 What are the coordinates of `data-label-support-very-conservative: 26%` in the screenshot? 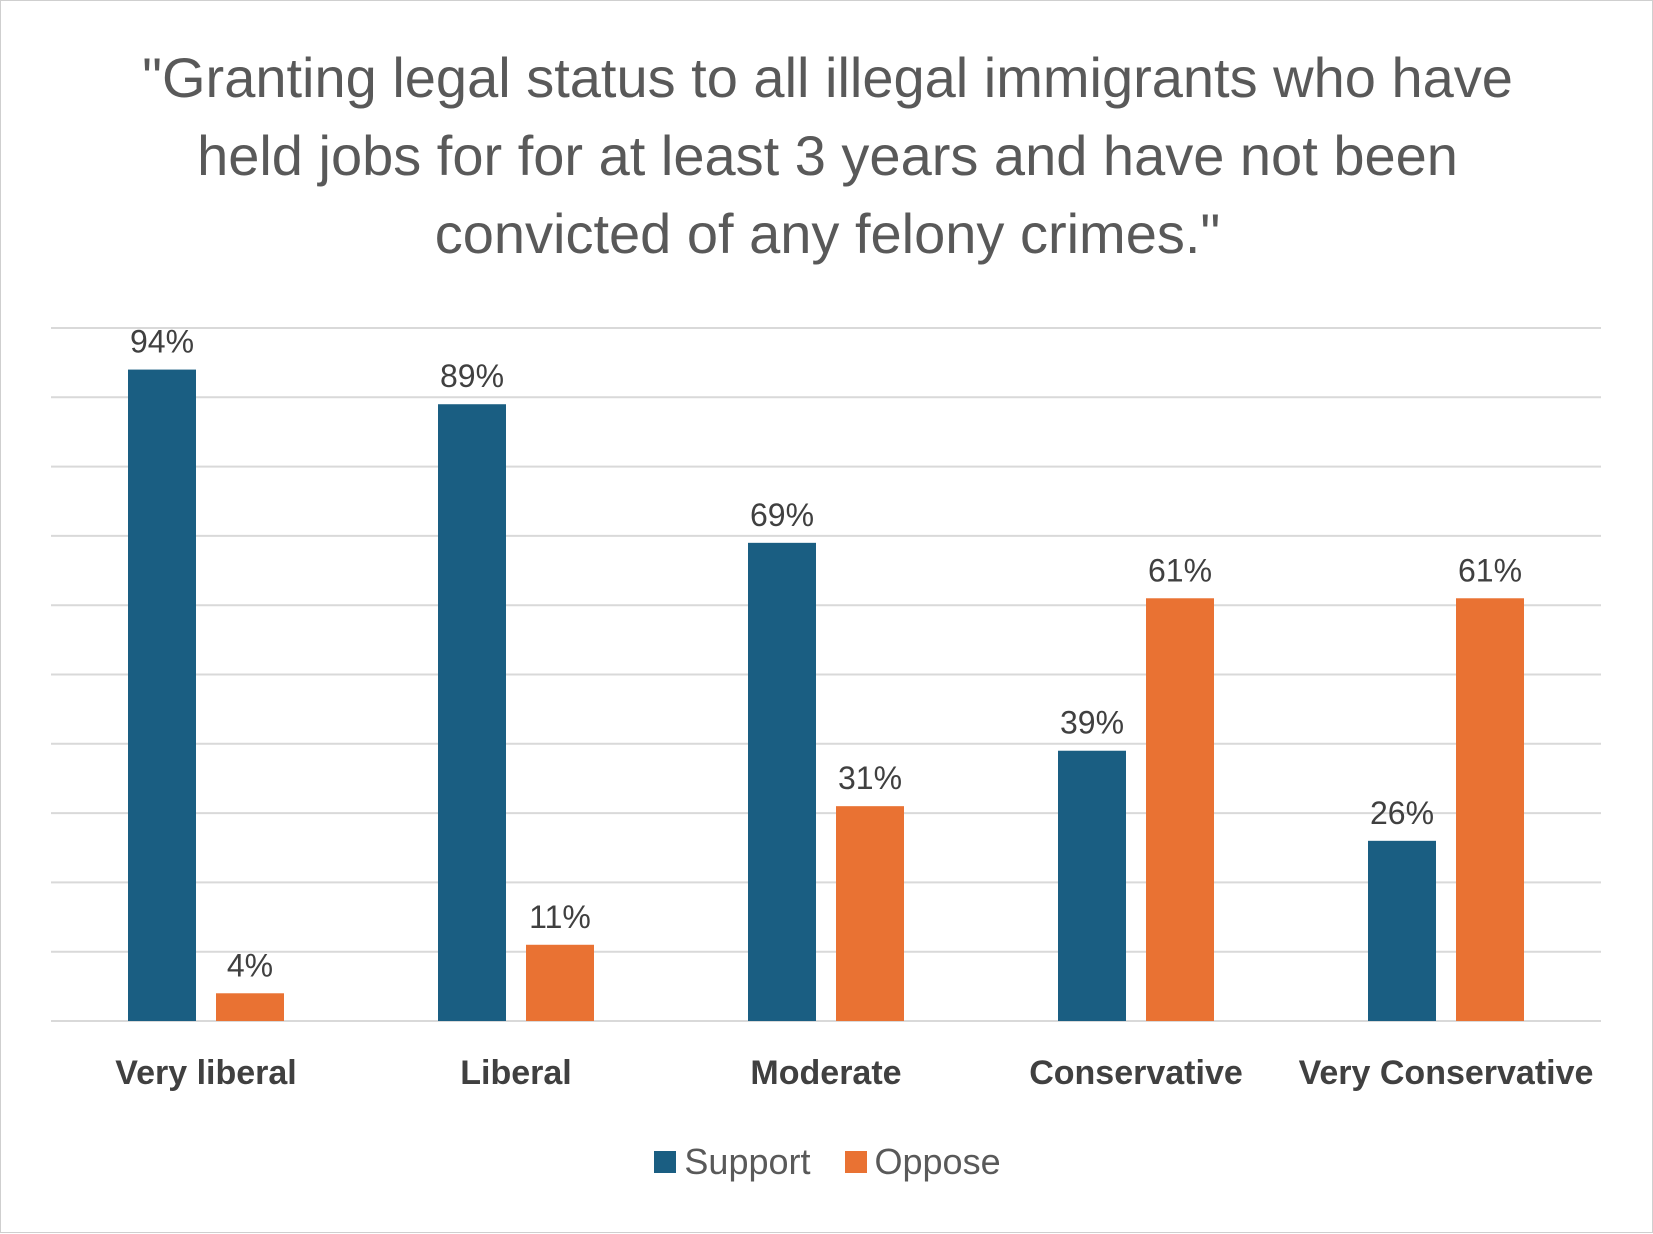 It's located at (1402, 813).